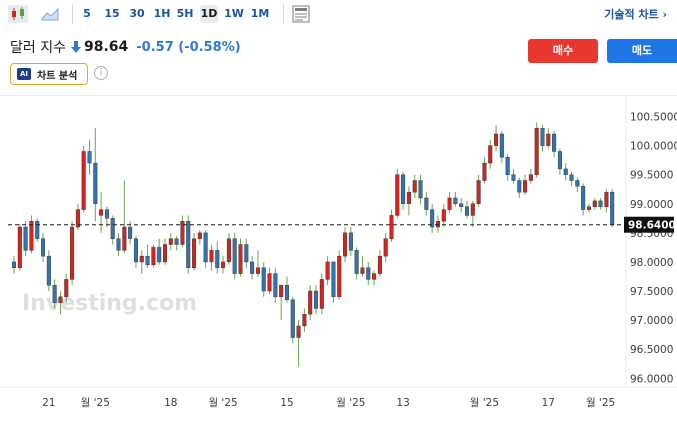 The width and height of the screenshot is (677, 421). I want to click on x-tick-label: 13, so click(402, 403).